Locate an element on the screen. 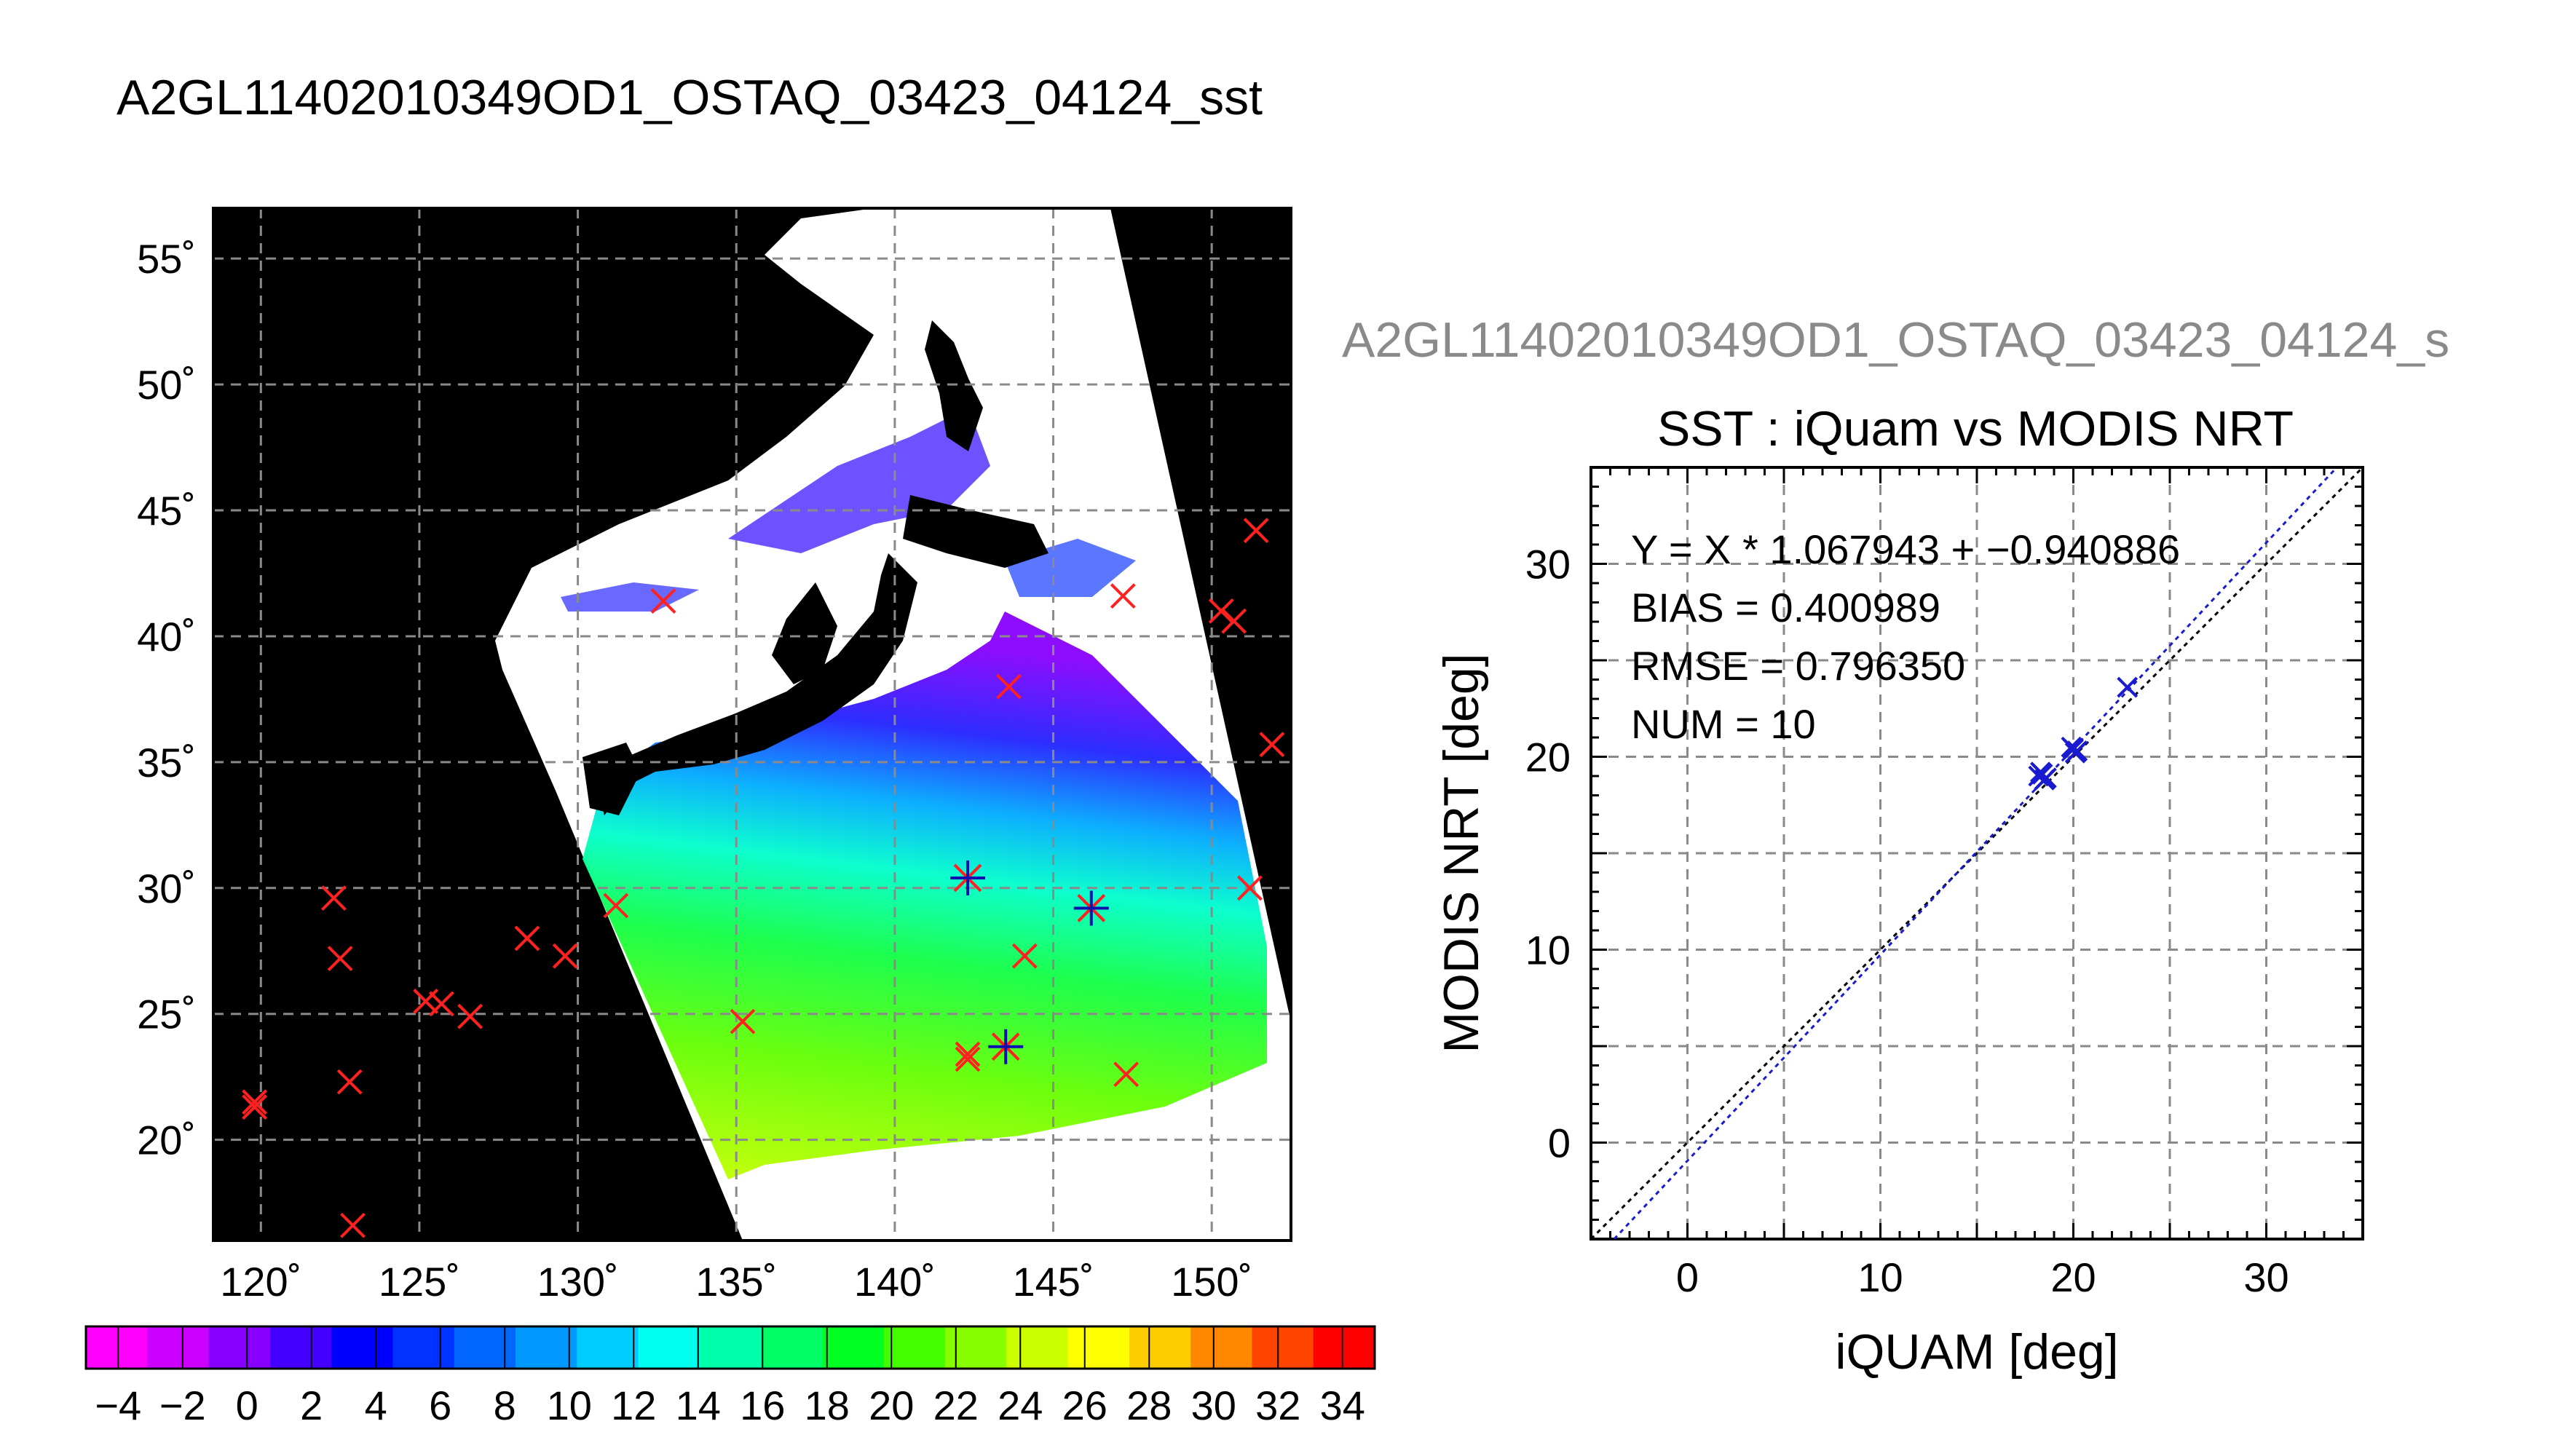 This screenshot has height=1456, width=2555. y-axis-label: MODIS NRT [deg] is located at coordinates (1461, 853).